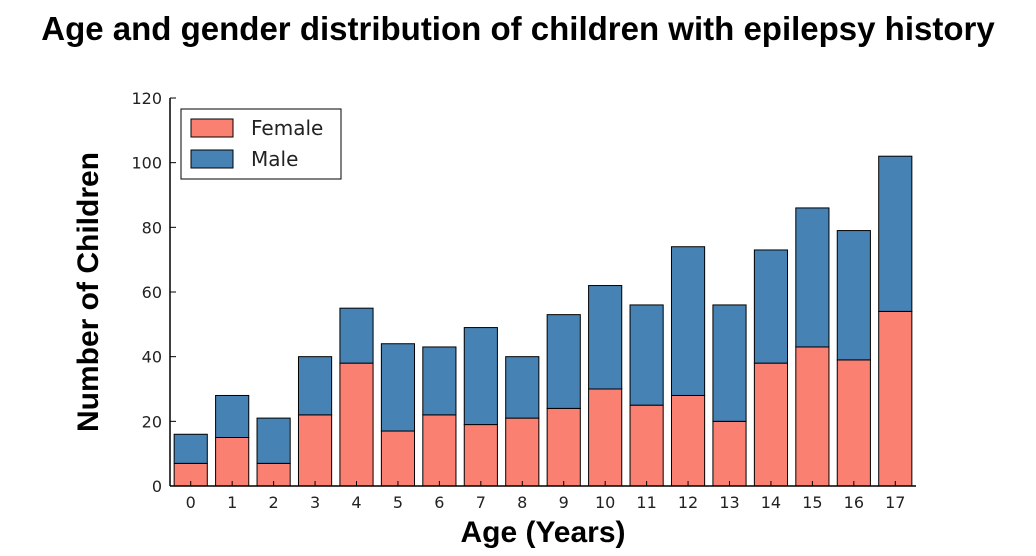 This screenshot has width=1036, height=556. Describe the element at coordinates (688, 502) in the screenshot. I see `x-tick-label: 12` at that location.